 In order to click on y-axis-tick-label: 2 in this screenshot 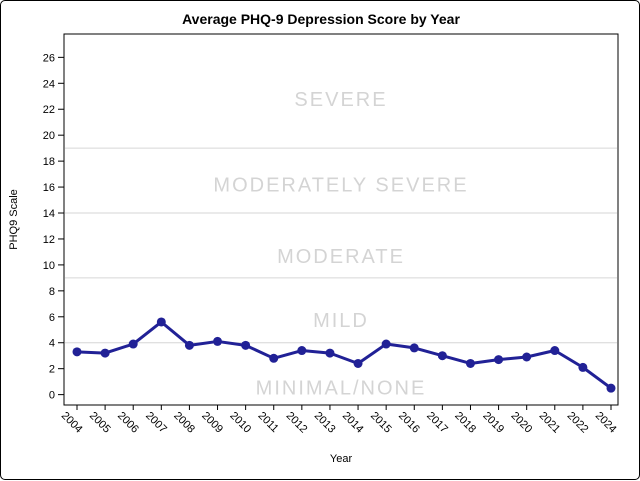, I will do `click(52, 370)`.